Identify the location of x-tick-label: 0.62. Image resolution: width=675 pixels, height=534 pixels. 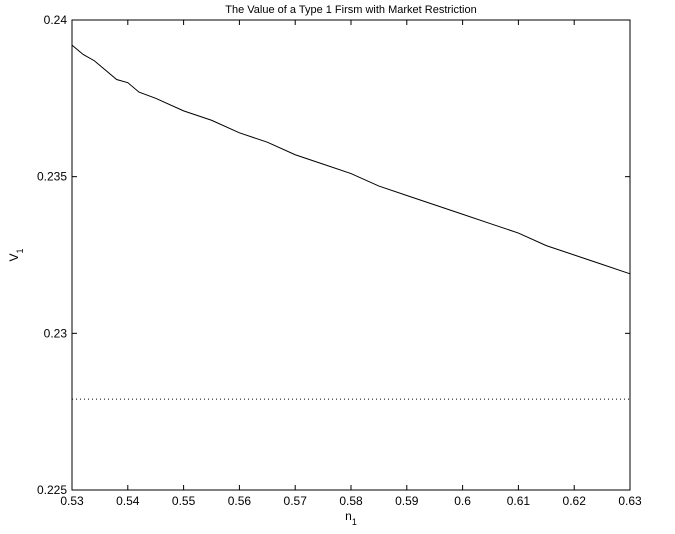
(575, 501).